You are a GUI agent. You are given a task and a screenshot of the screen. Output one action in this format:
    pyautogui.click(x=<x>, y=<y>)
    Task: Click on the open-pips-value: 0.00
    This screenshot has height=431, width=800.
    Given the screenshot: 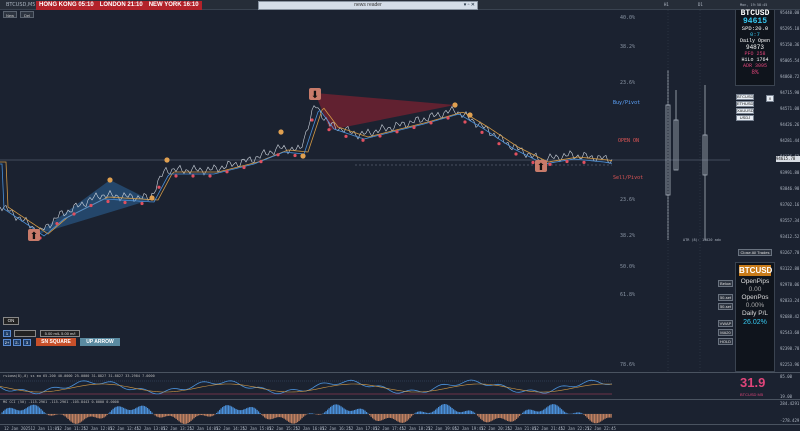 What is the action you would take?
    pyautogui.click(x=755, y=289)
    